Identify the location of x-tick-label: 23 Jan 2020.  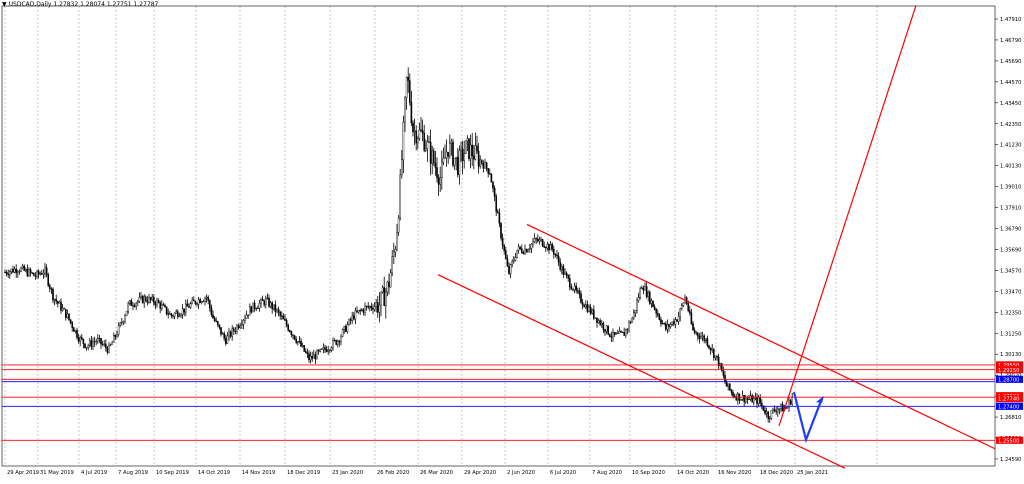
(347, 473).